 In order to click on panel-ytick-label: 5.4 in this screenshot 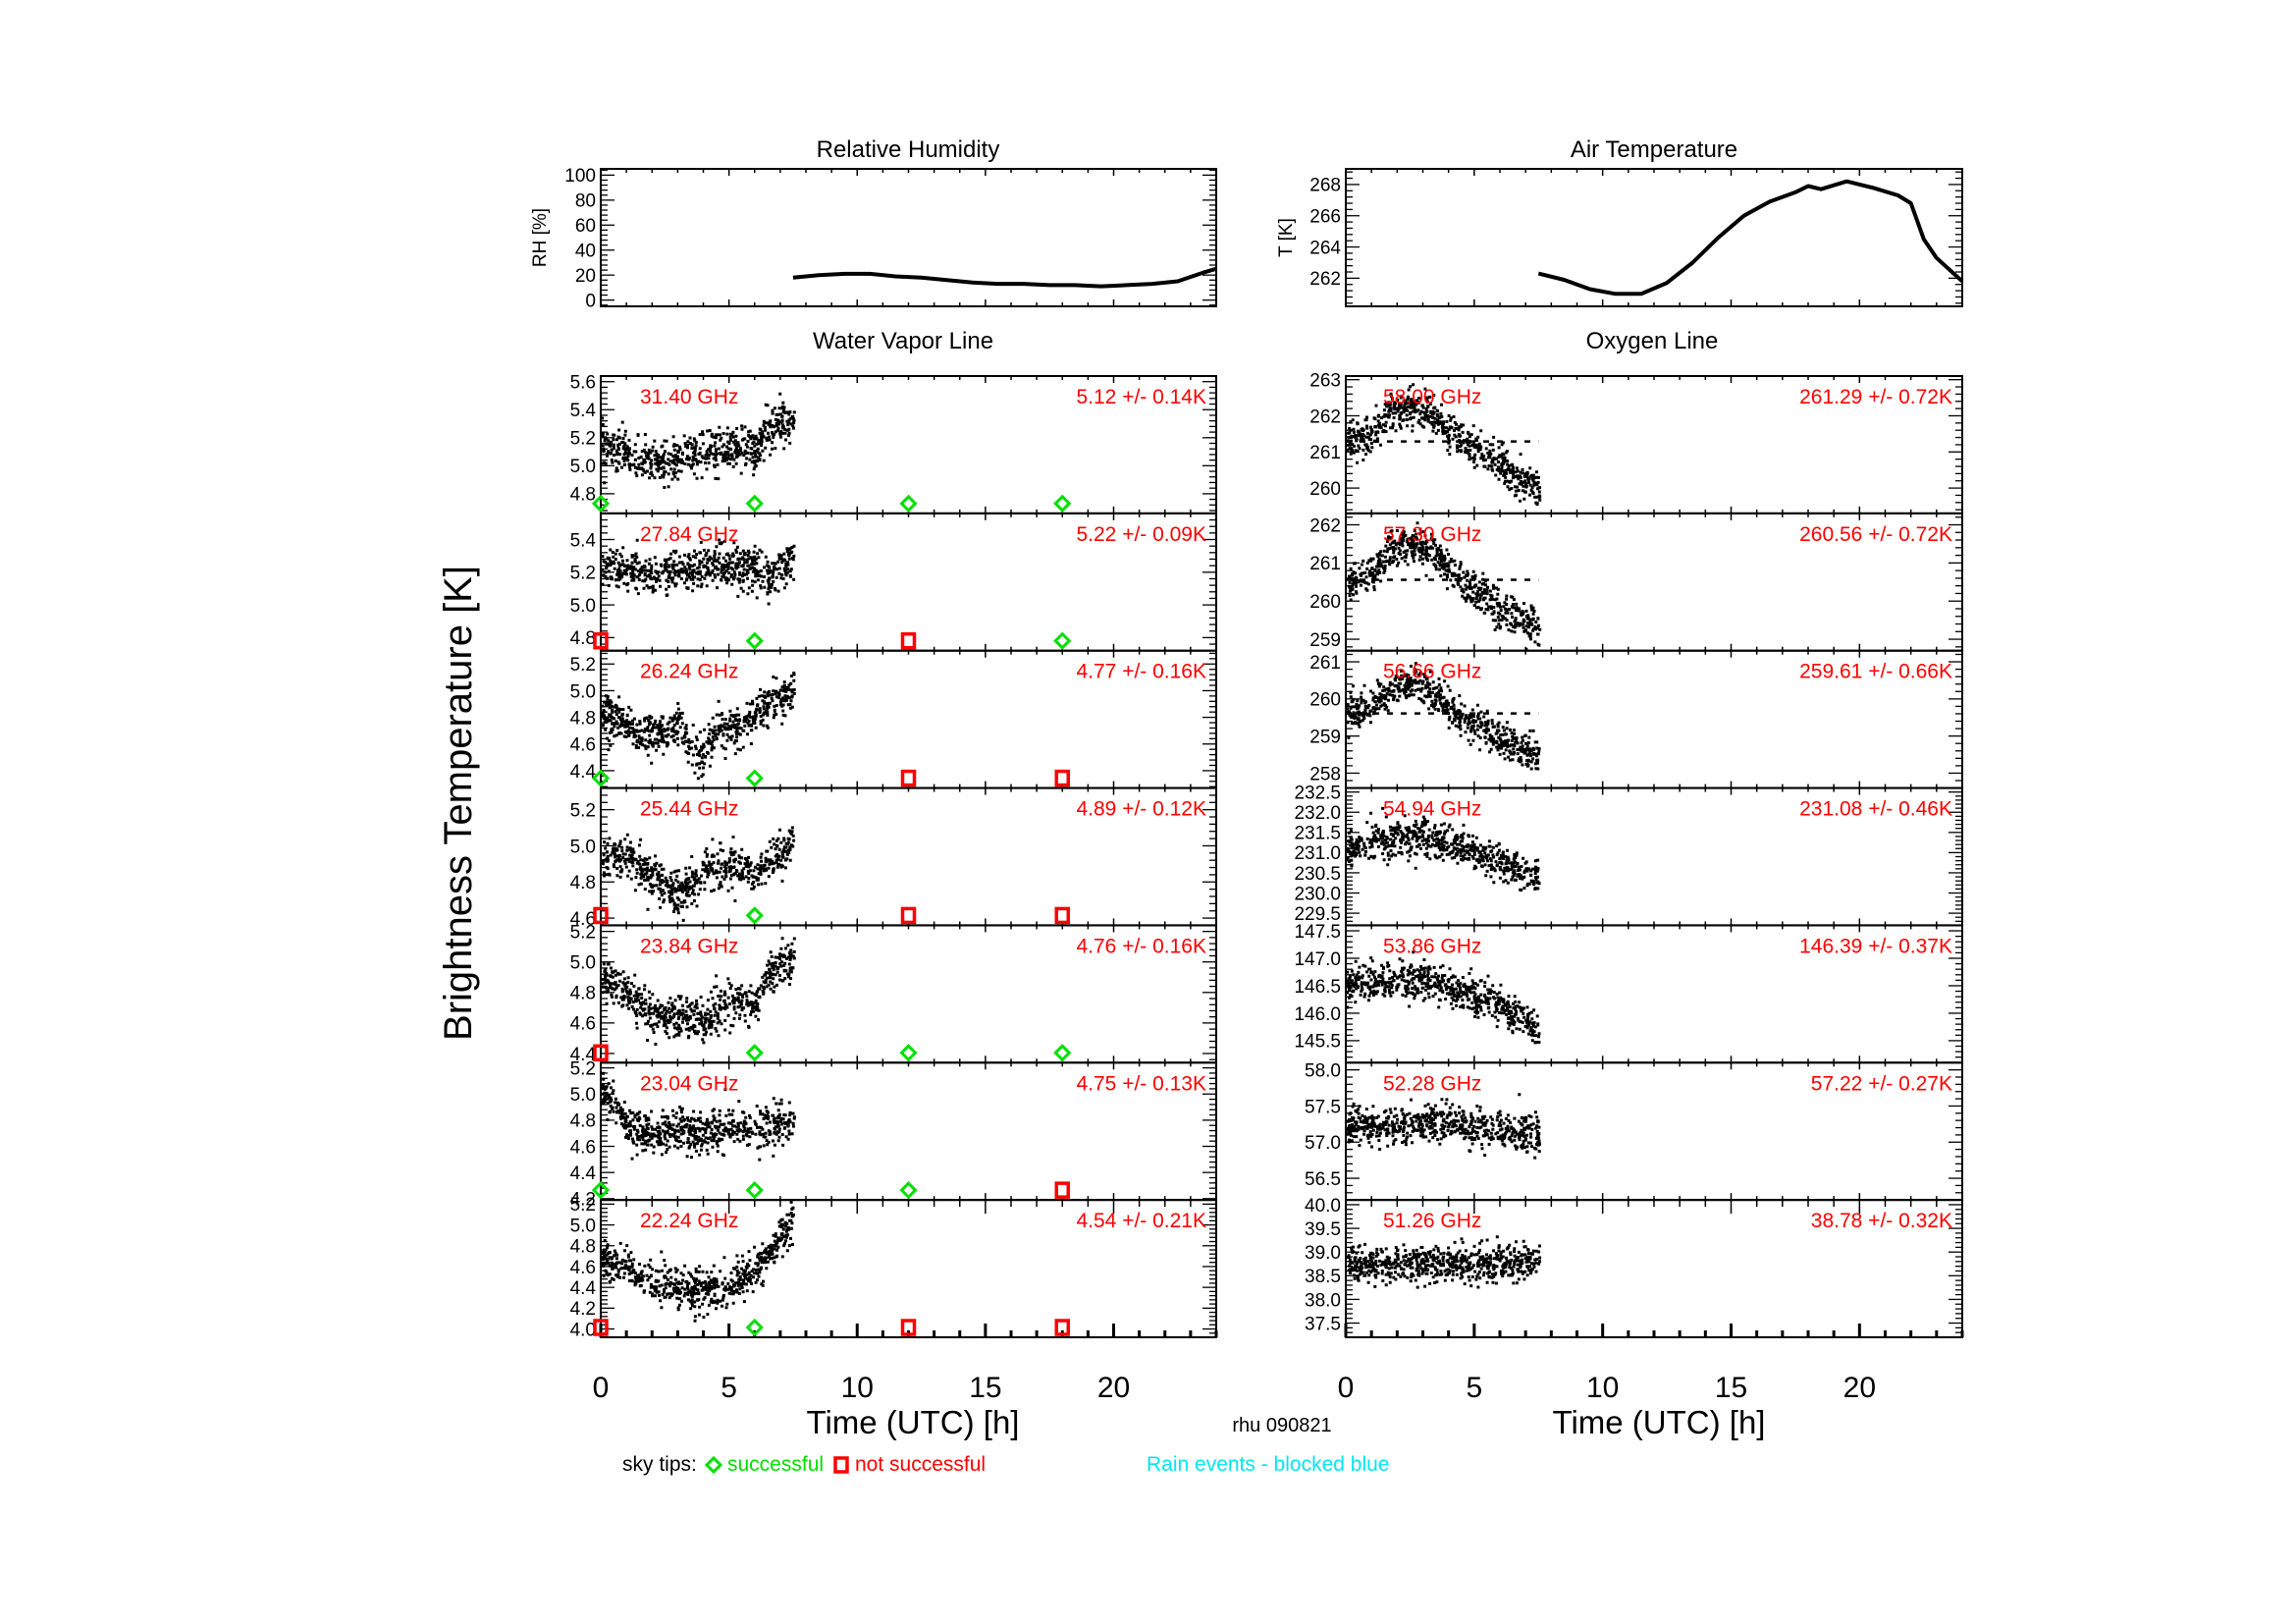, I will do `click(584, 541)`.